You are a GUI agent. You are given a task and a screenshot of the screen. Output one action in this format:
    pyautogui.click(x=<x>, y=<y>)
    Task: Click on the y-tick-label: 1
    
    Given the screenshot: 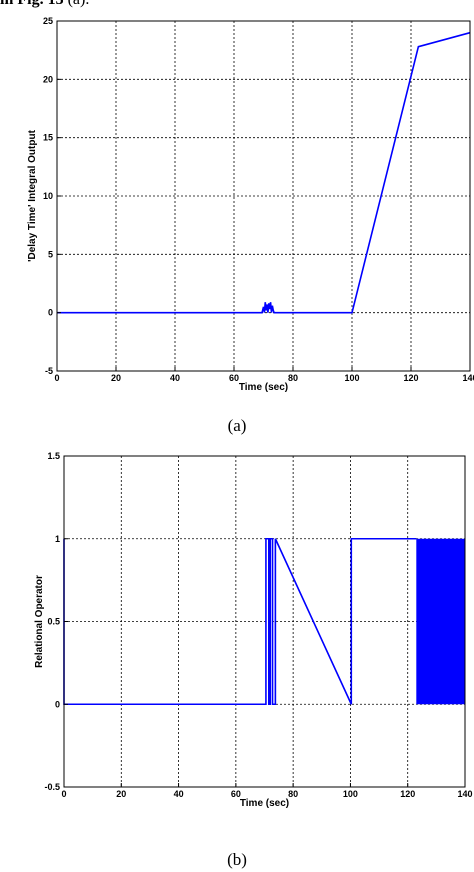 What is the action you would take?
    pyautogui.click(x=57, y=539)
    